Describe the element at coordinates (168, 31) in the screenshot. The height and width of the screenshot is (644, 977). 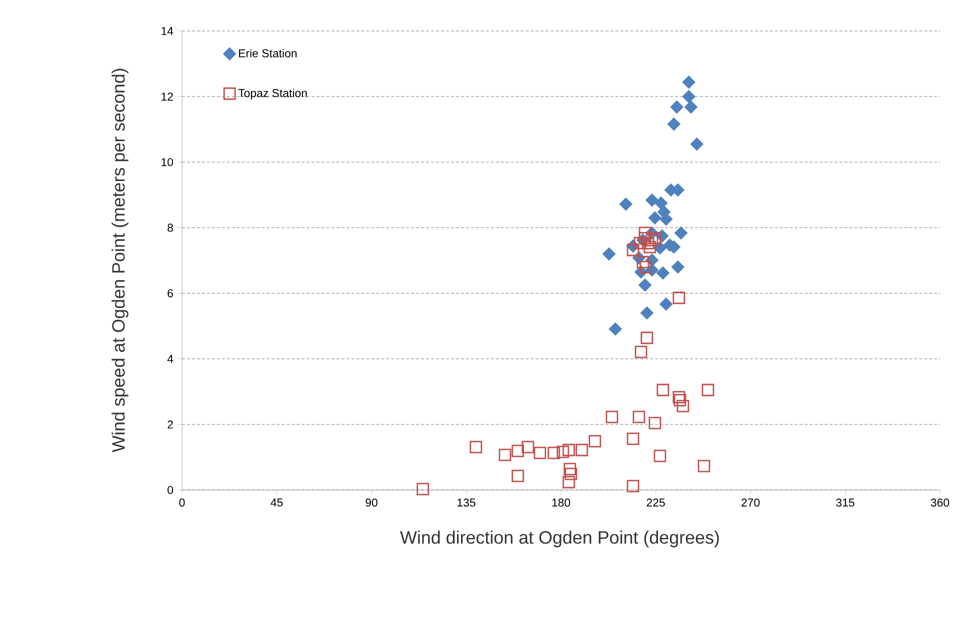
I see `y-tick-label: 14` at that location.